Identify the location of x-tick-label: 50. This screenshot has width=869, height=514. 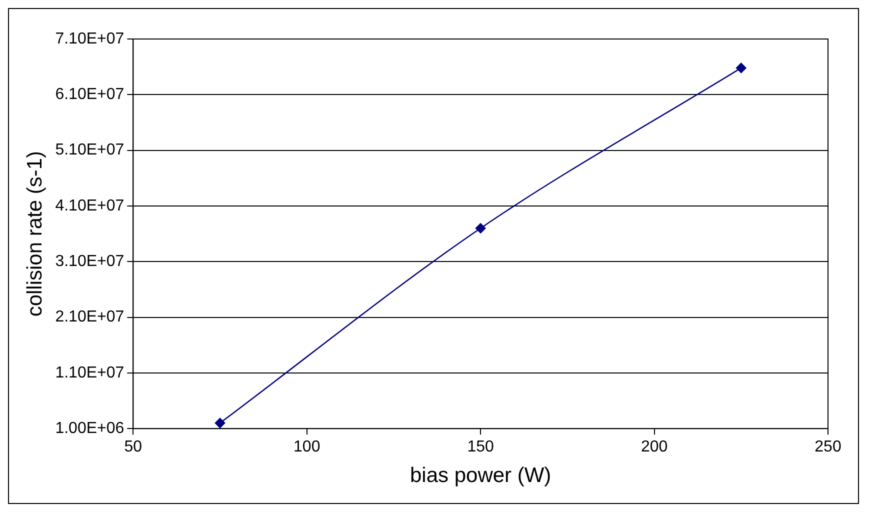
(133, 447).